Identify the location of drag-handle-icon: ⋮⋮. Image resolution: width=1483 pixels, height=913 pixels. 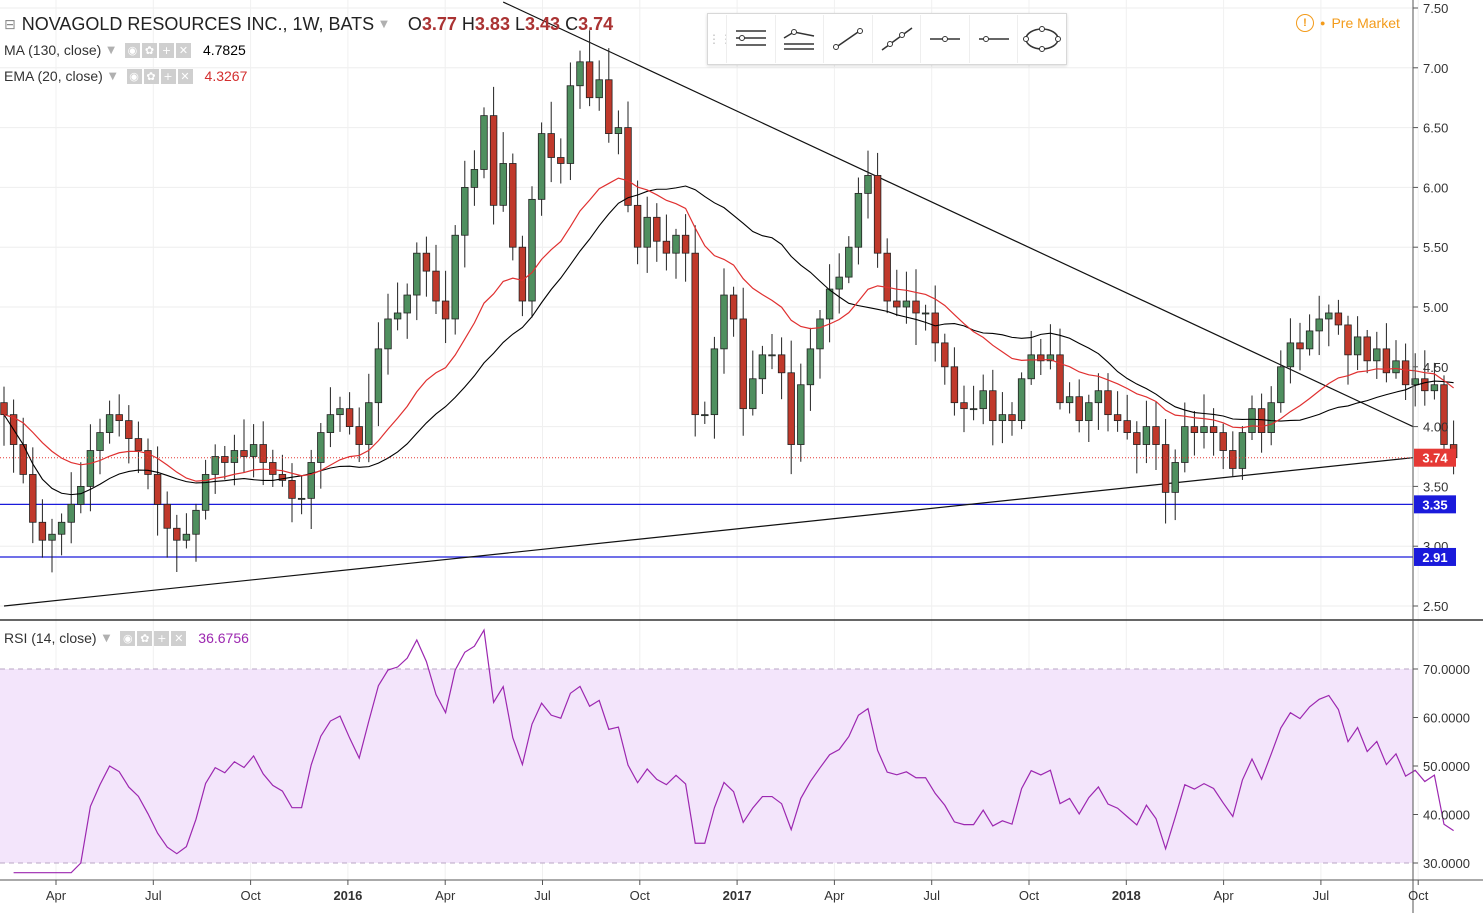
(720, 39).